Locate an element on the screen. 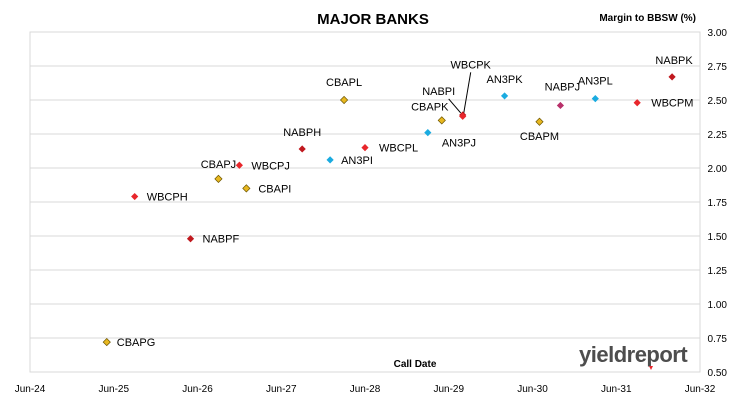 This screenshot has height=400, width=730. point-cbapm is located at coordinates (539, 121).